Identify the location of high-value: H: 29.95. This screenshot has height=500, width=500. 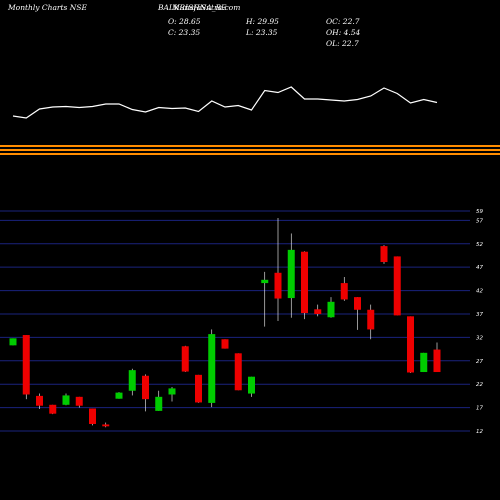
(262, 21).